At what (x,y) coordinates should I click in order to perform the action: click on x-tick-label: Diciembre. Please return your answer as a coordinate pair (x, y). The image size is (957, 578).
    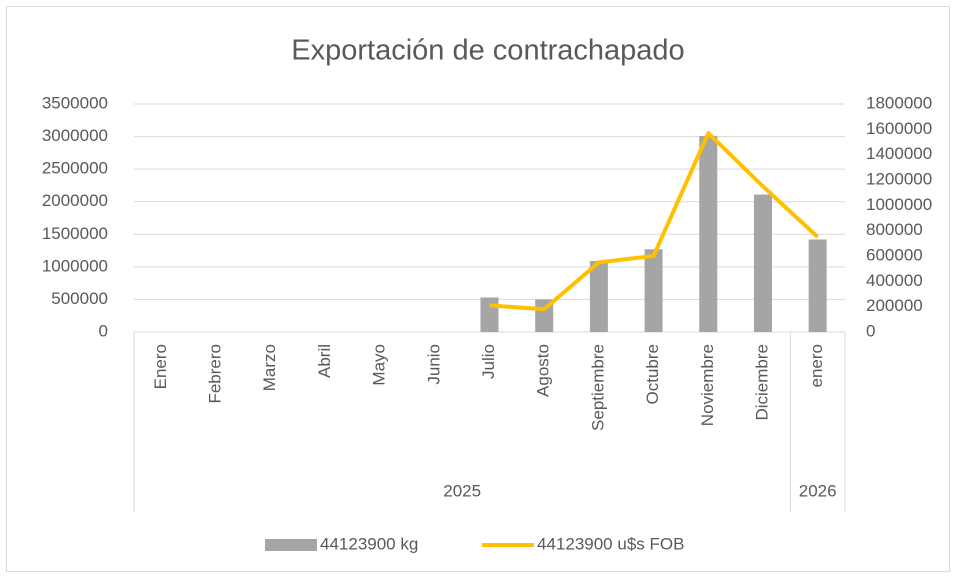
    Looking at the image, I should click on (761, 382).